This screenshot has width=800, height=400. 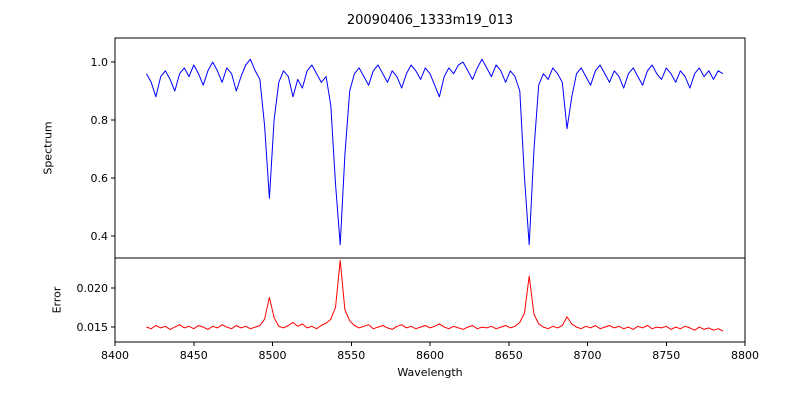 What do you see at coordinates (100, 178) in the screenshot?
I see `y-tick-label: 0.6` at bounding box center [100, 178].